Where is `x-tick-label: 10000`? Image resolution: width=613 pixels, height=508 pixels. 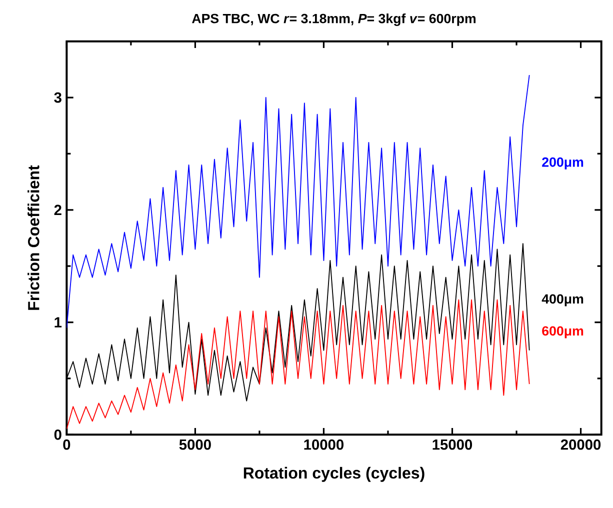
x-tick-label: 10000 is located at coordinates (324, 444).